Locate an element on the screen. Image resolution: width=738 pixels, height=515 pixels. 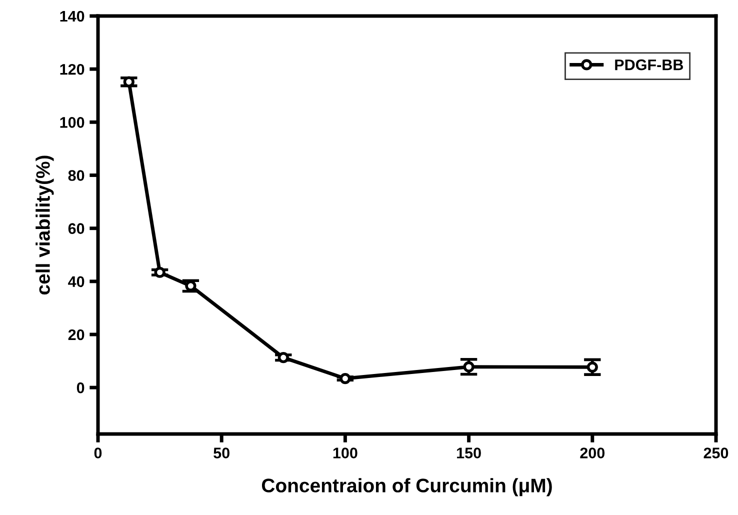
x-tick-label: 100 is located at coordinates (345, 453).